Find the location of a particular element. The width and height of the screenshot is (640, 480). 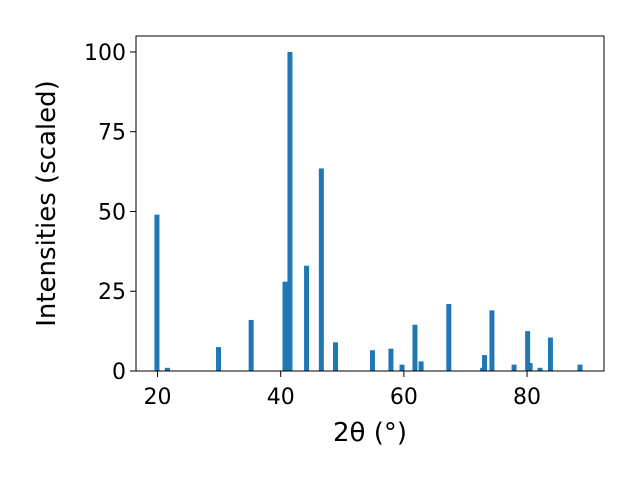

y-axis-label: Intensities (scaled) is located at coordinates (47, 203).